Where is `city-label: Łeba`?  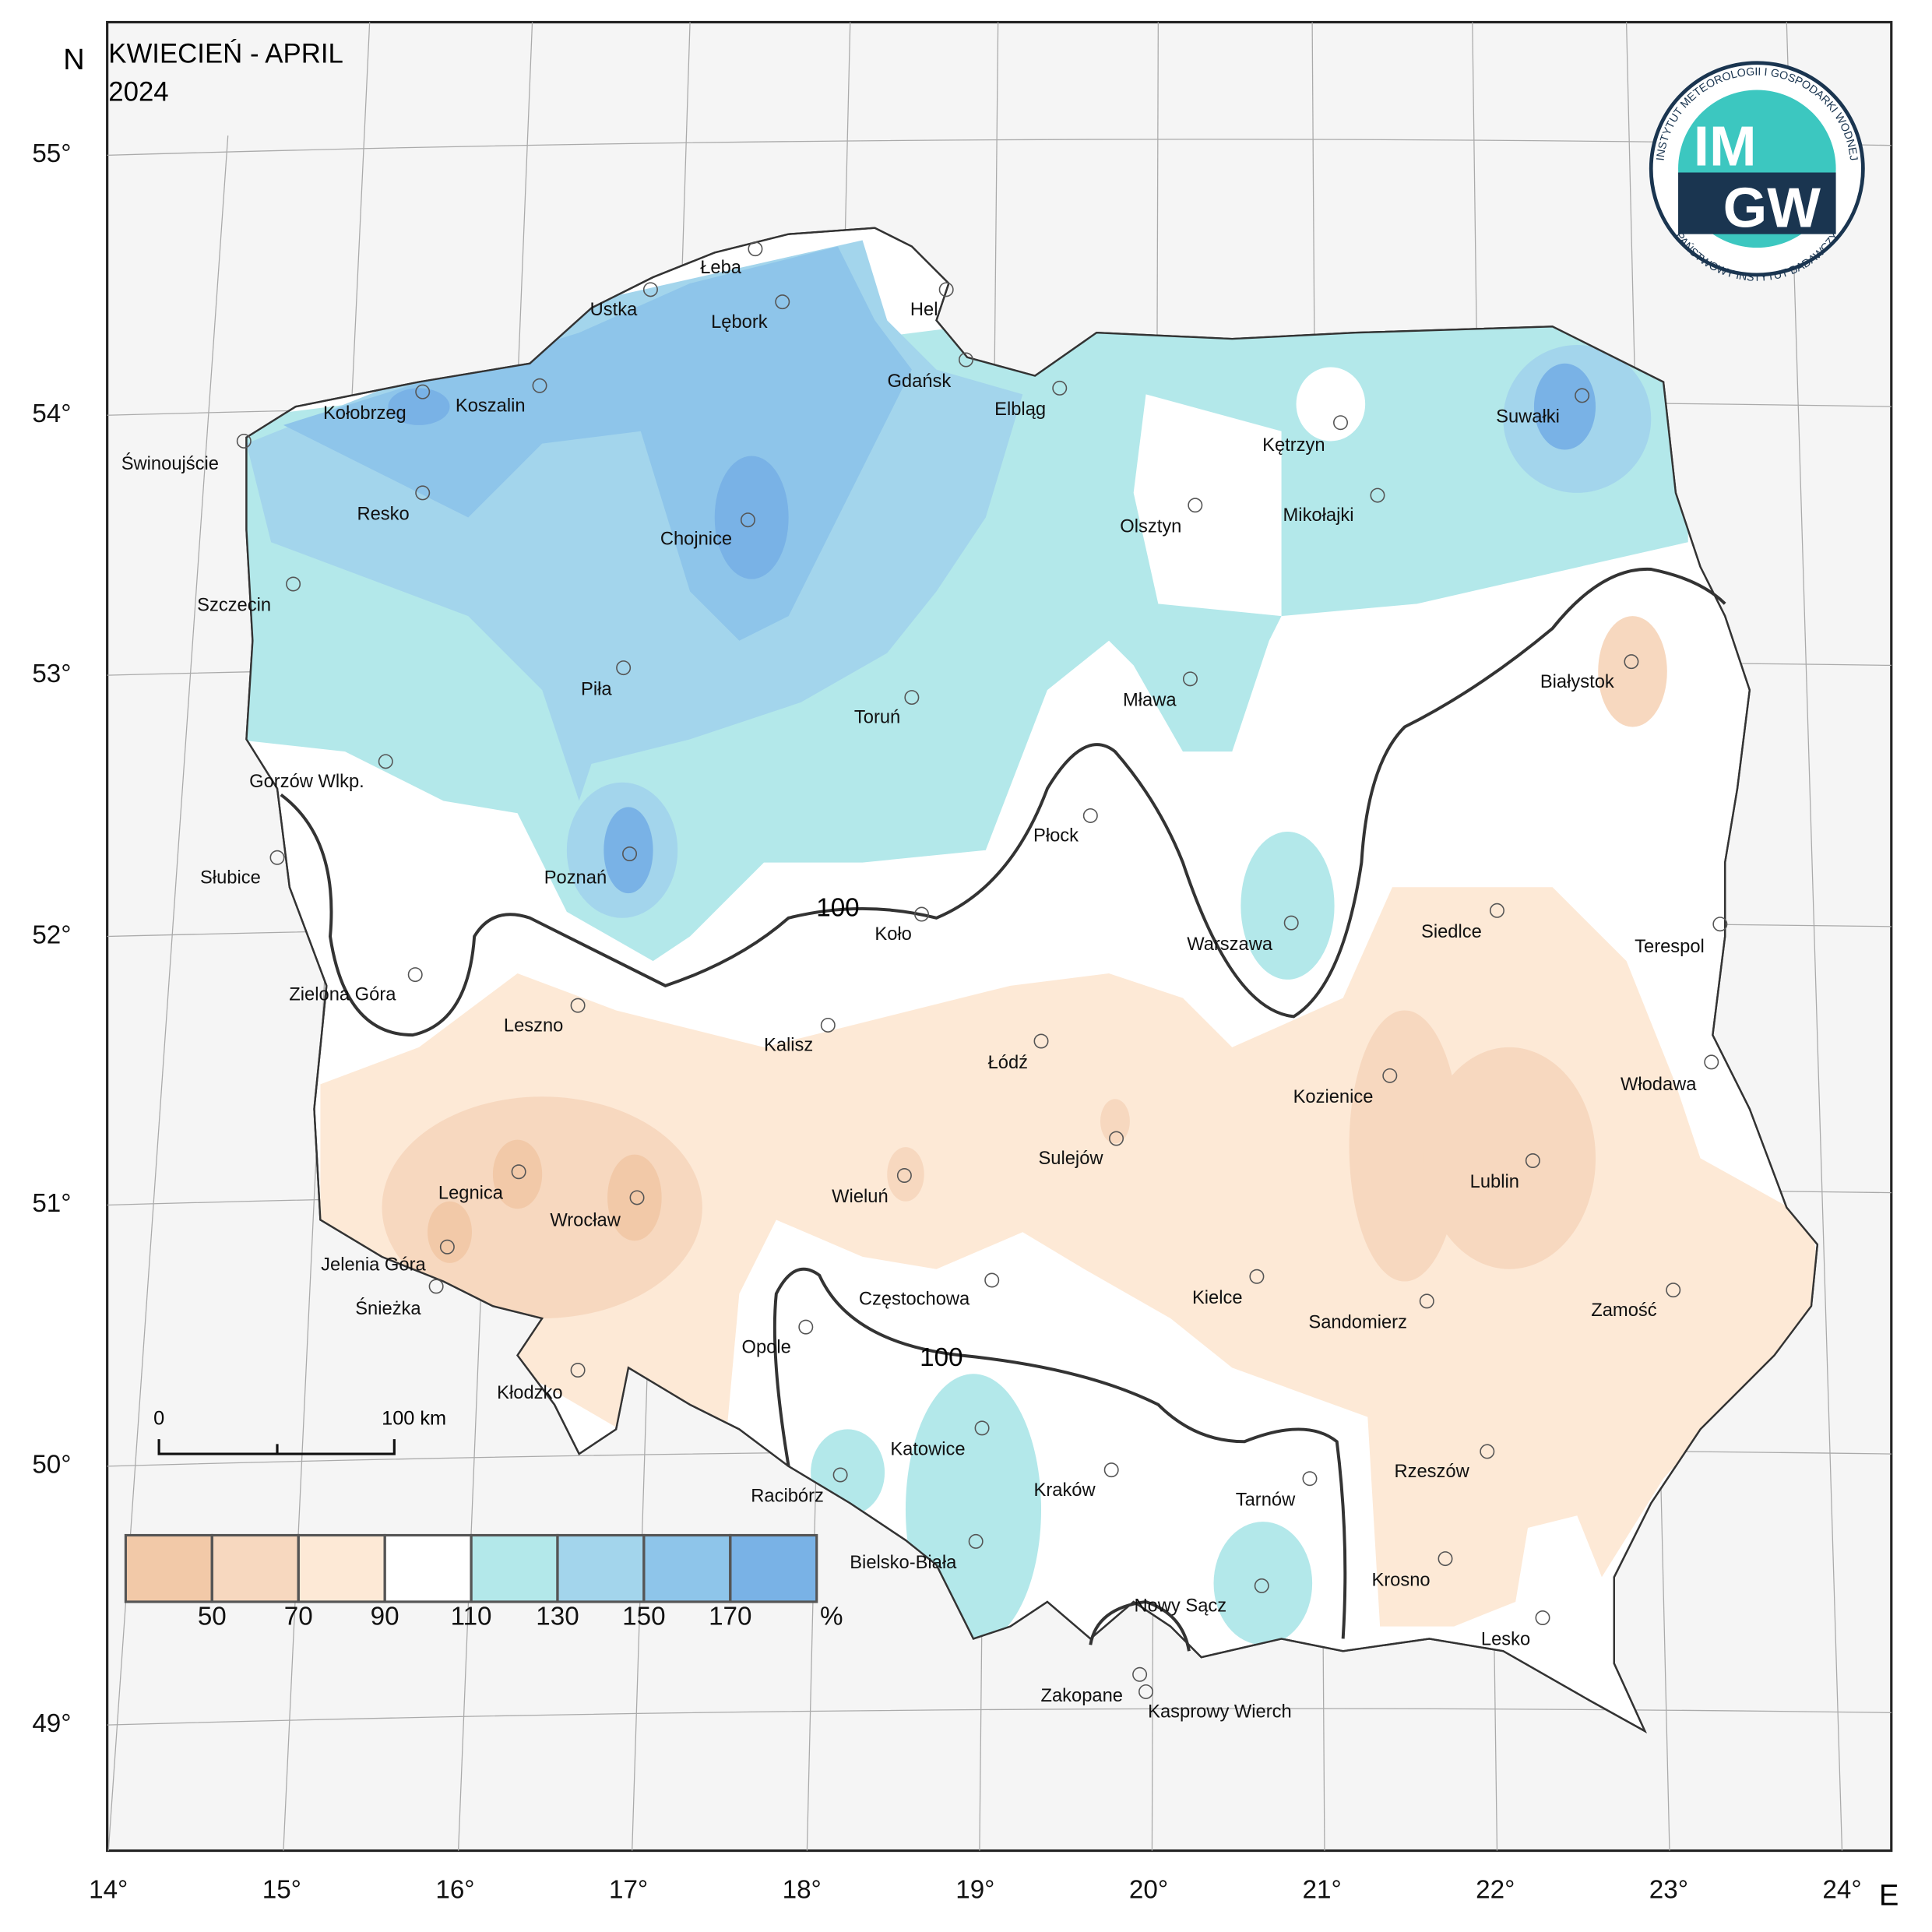
city-label: Łeba is located at coordinates (721, 268).